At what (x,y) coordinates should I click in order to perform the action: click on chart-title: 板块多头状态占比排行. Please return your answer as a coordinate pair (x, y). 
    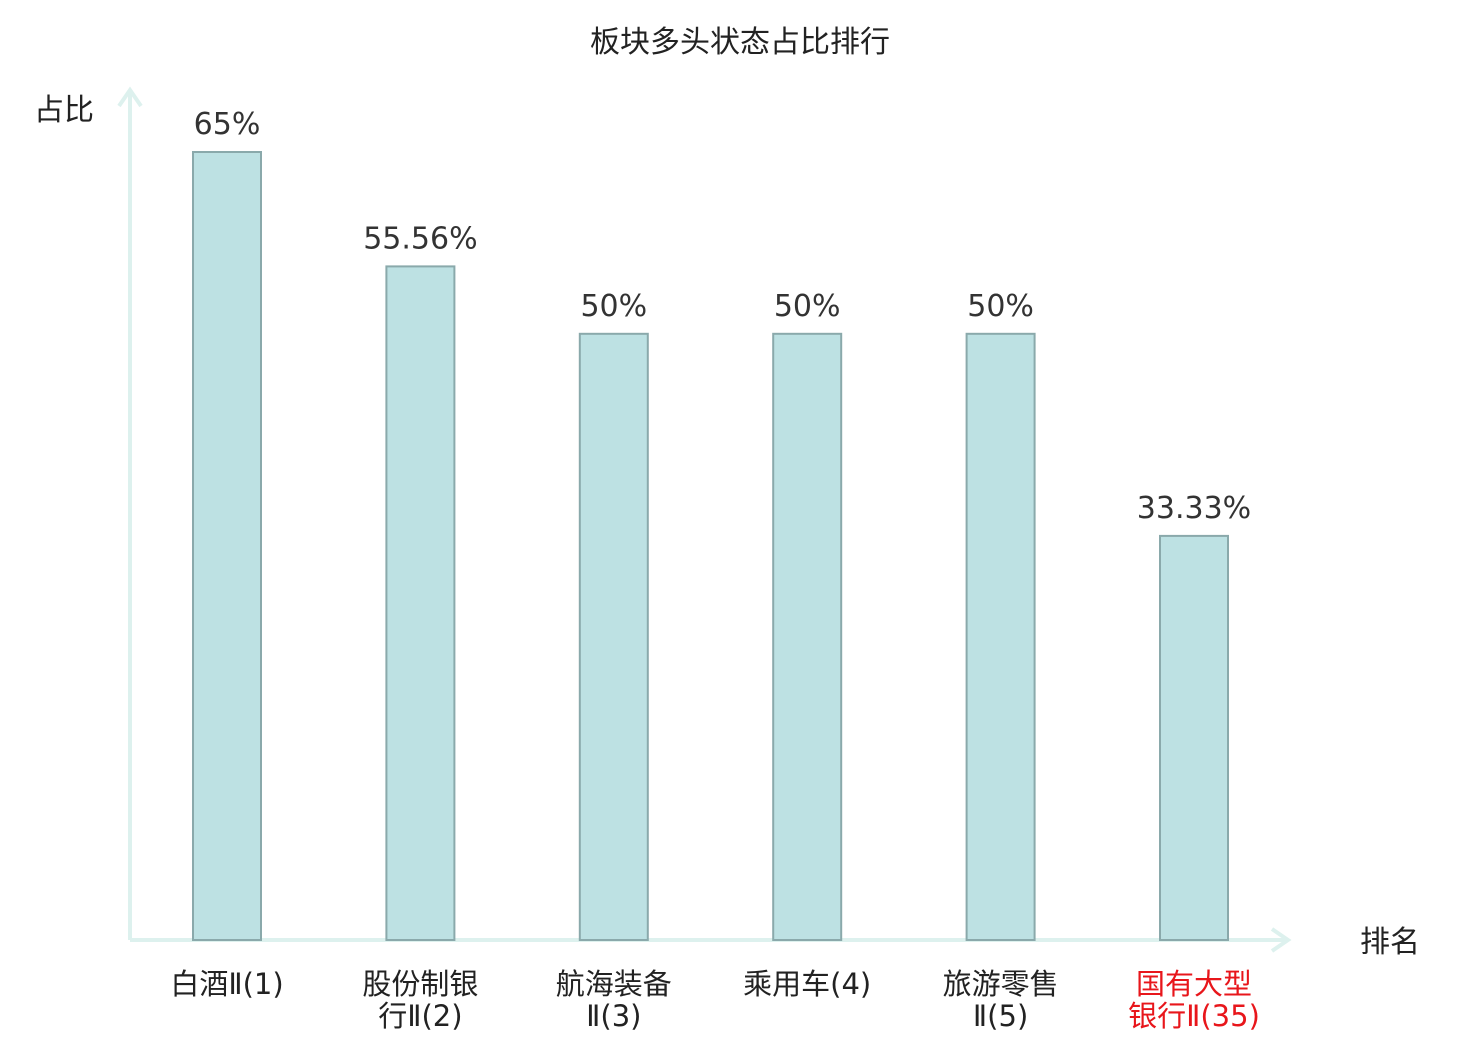
    Looking at the image, I should click on (740, 42).